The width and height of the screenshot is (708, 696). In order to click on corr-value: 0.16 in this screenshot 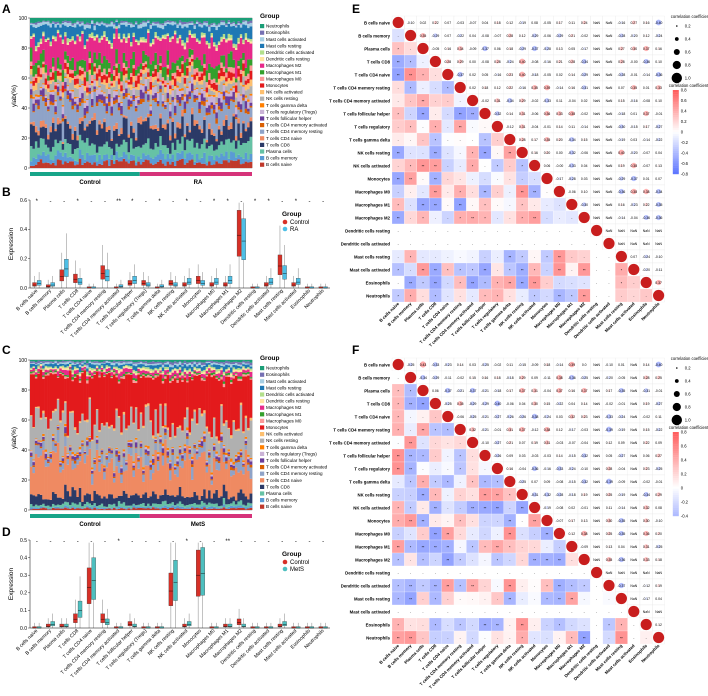, I will do `click(447, 49)`.